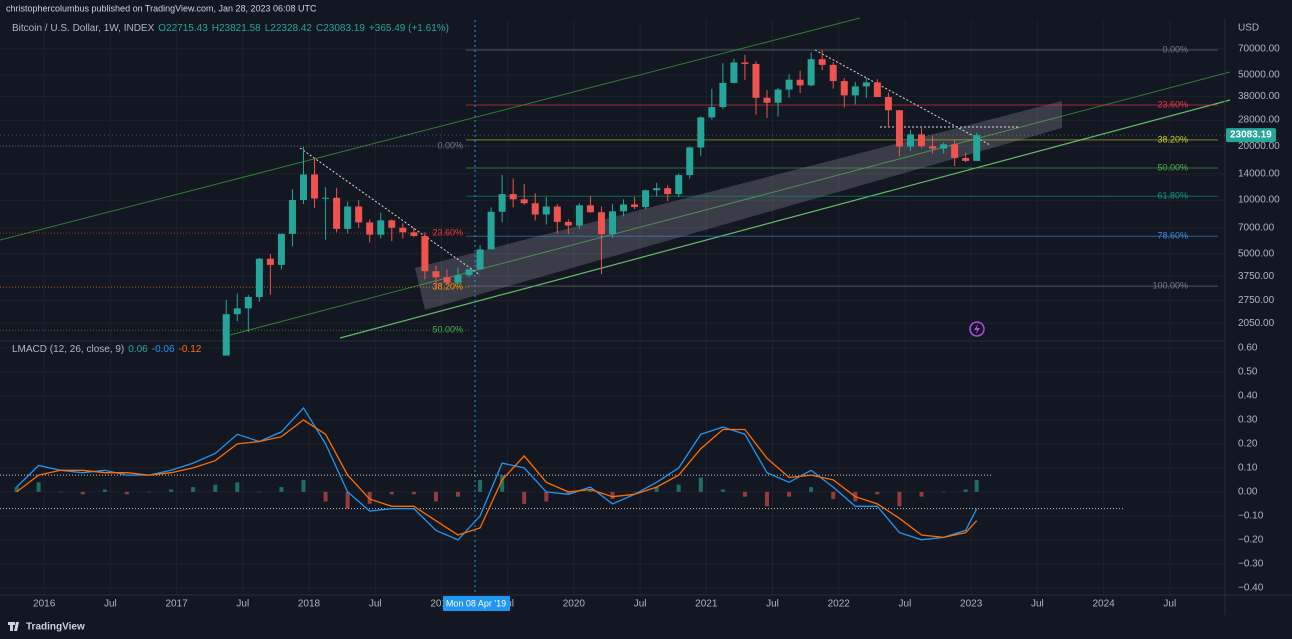 The height and width of the screenshot is (639, 1292). Describe the element at coordinates (1248, 348) in the screenshot. I see `y-tick-label: 0.60` at that location.